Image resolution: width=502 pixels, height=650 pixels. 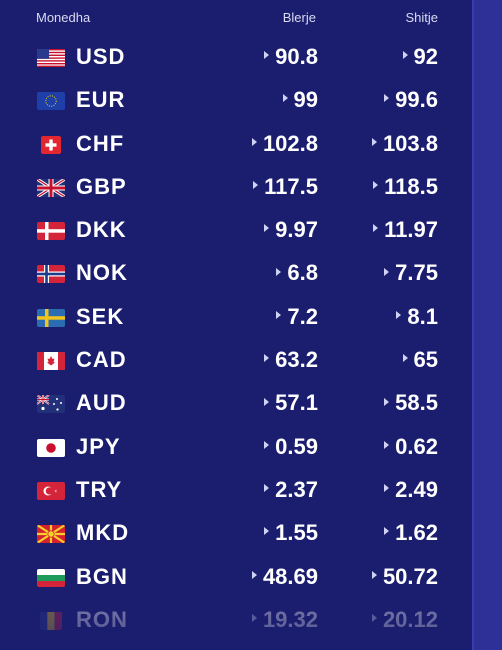 I want to click on currency-code: GBP, so click(x=101, y=186).